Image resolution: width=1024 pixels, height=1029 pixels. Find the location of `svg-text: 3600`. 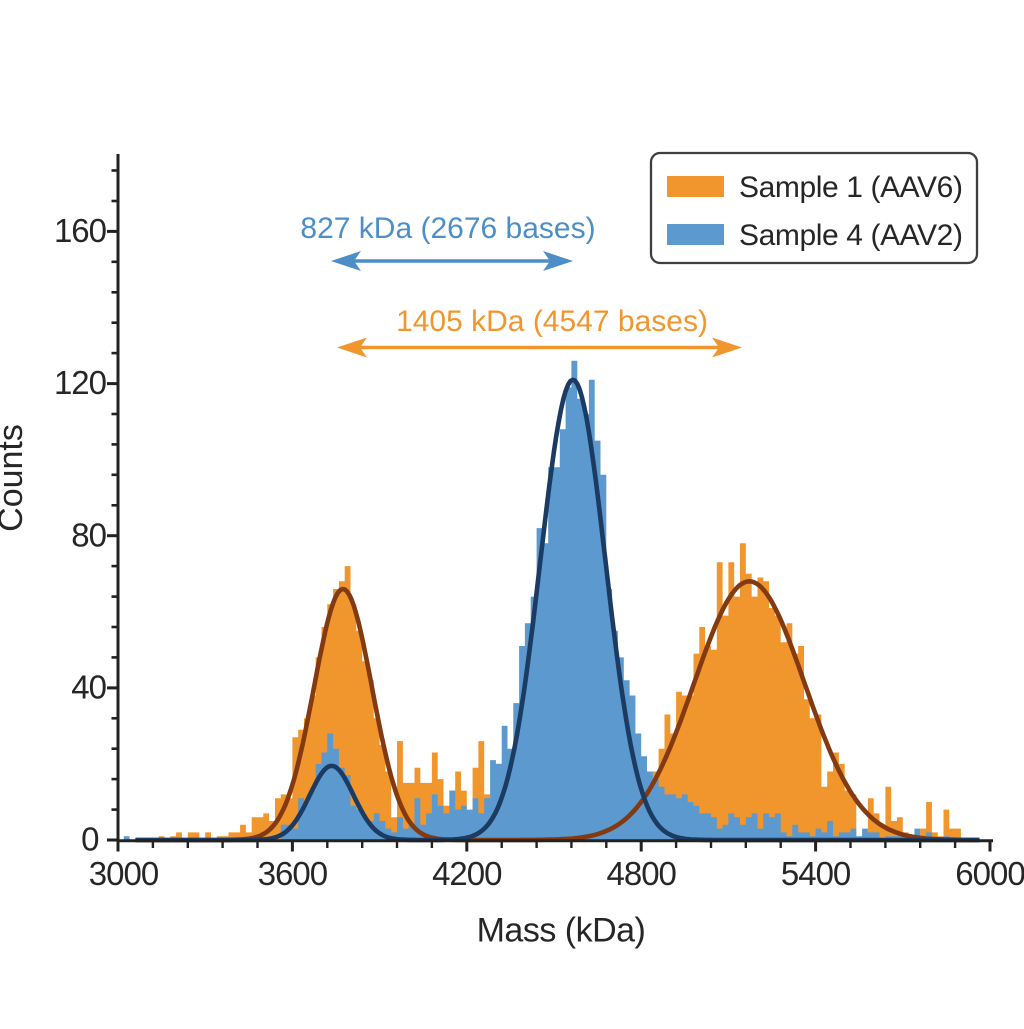

svg-text: 3600 is located at coordinates (293, 873).